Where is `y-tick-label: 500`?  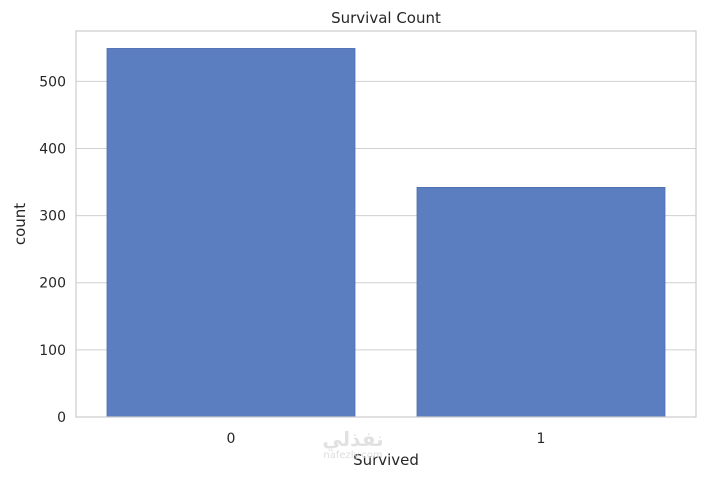 y-tick-label: 500 is located at coordinates (52, 82).